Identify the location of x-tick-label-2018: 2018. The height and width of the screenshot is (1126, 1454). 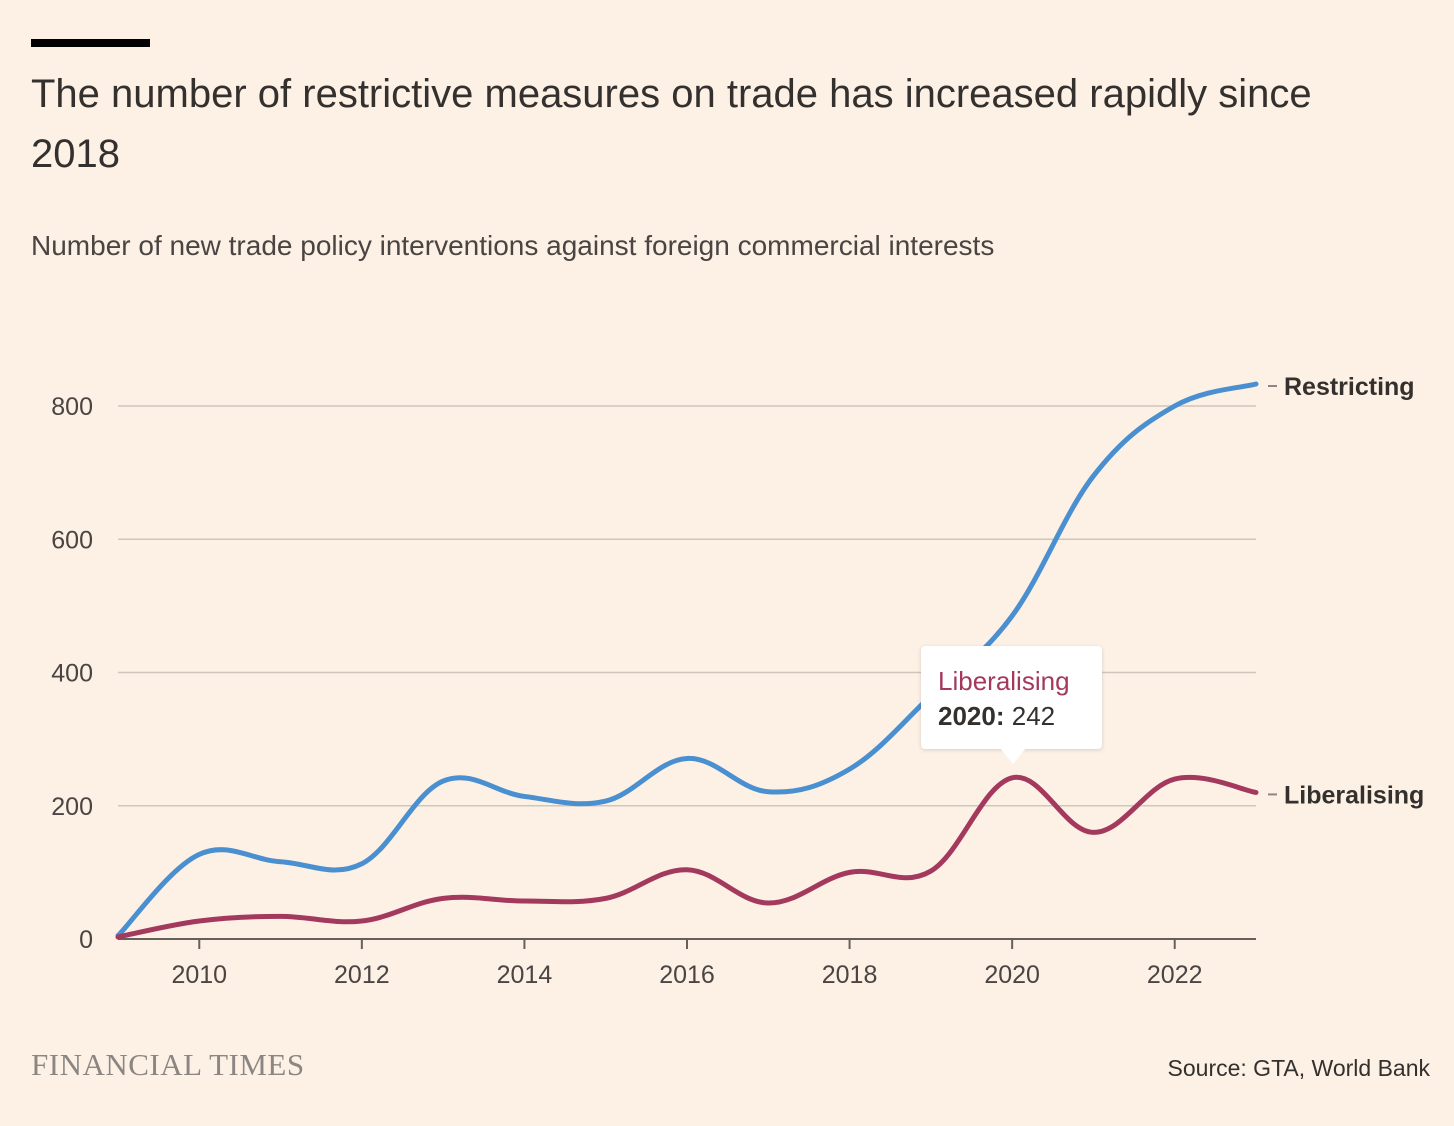
(850, 975).